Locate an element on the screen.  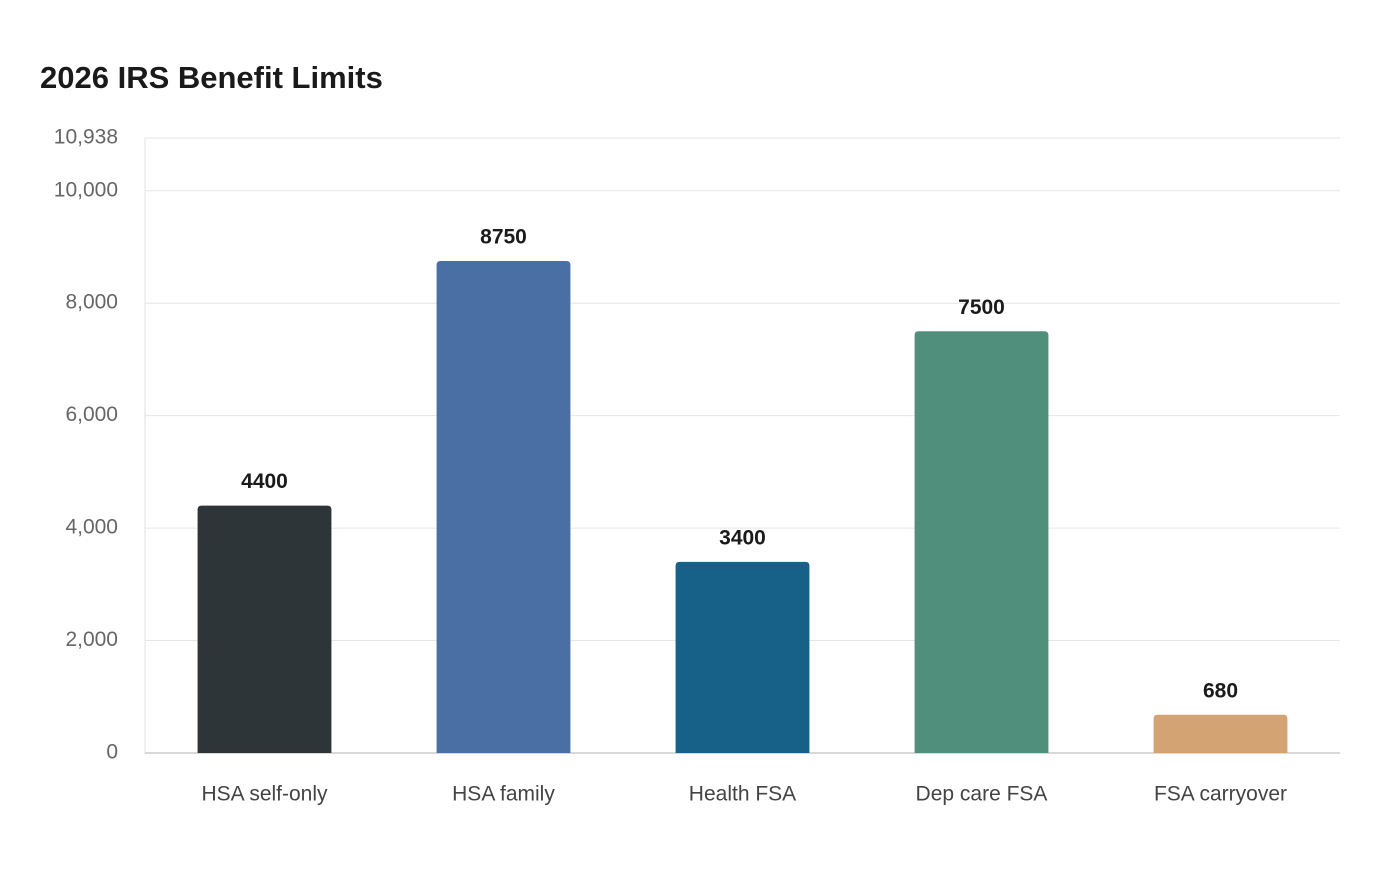
chart-title: 2026 IRS Benefit Limits is located at coordinates (211, 77).